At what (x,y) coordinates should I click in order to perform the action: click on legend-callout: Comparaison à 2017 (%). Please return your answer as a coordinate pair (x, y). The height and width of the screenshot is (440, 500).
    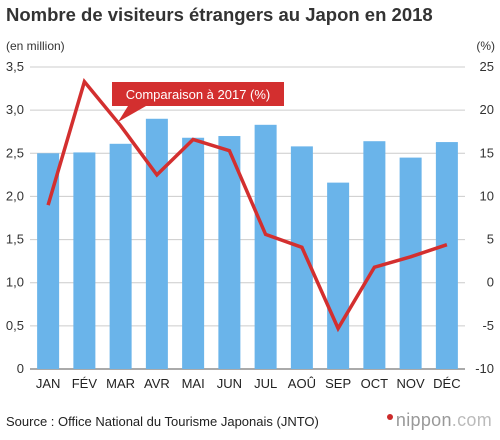
    Looking at the image, I should click on (198, 102).